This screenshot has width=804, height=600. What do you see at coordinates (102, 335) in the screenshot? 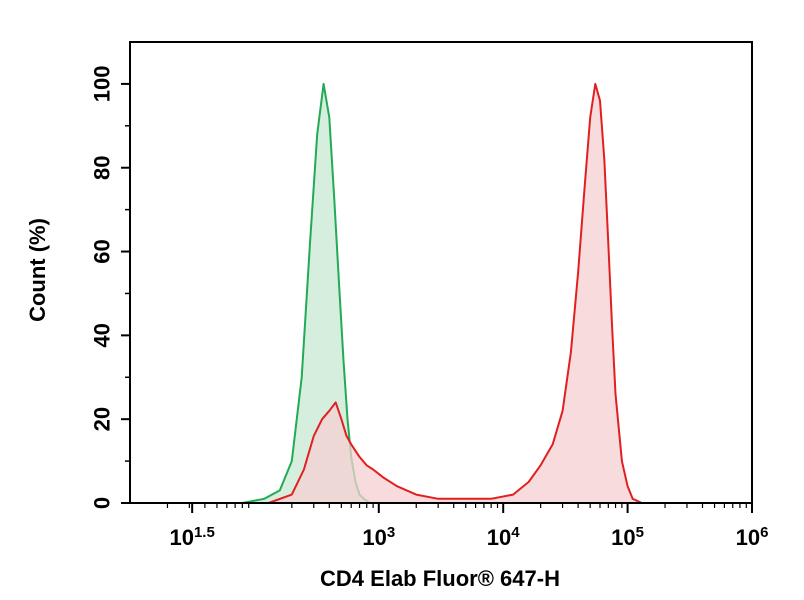
I see `y-tick-label: 40` at bounding box center [102, 335].